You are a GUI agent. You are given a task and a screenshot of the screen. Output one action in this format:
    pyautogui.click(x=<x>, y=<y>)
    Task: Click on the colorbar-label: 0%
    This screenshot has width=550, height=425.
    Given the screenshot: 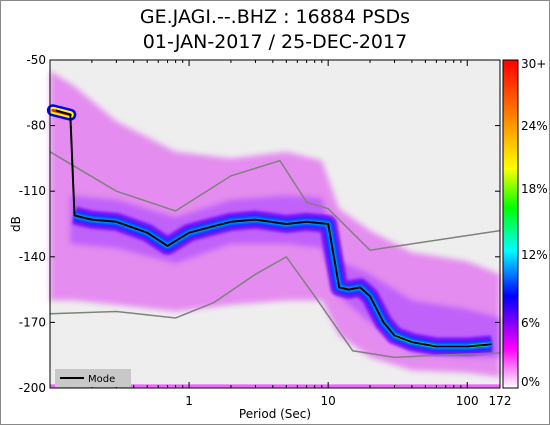 What is the action you would take?
    pyautogui.click(x=530, y=382)
    